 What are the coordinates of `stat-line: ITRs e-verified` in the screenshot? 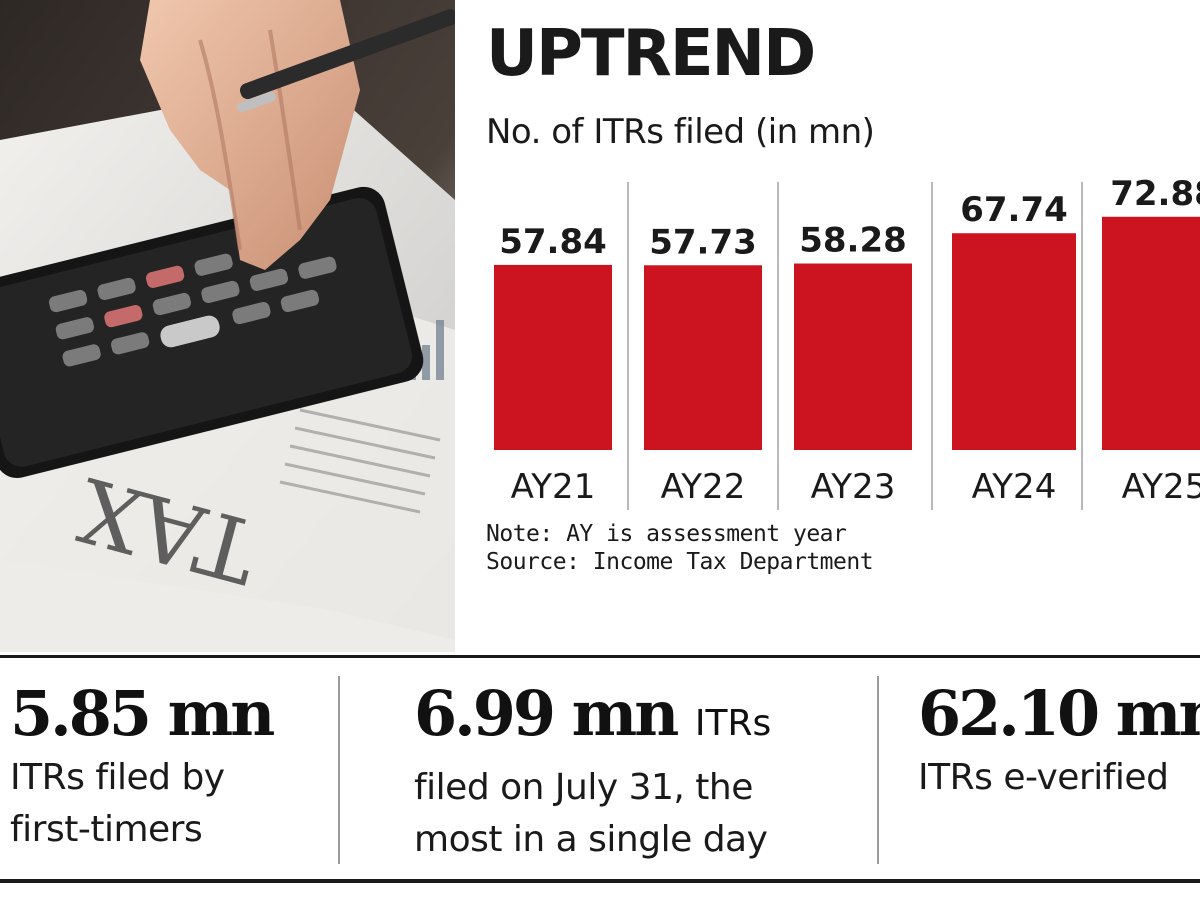 It's located at (1043, 777).